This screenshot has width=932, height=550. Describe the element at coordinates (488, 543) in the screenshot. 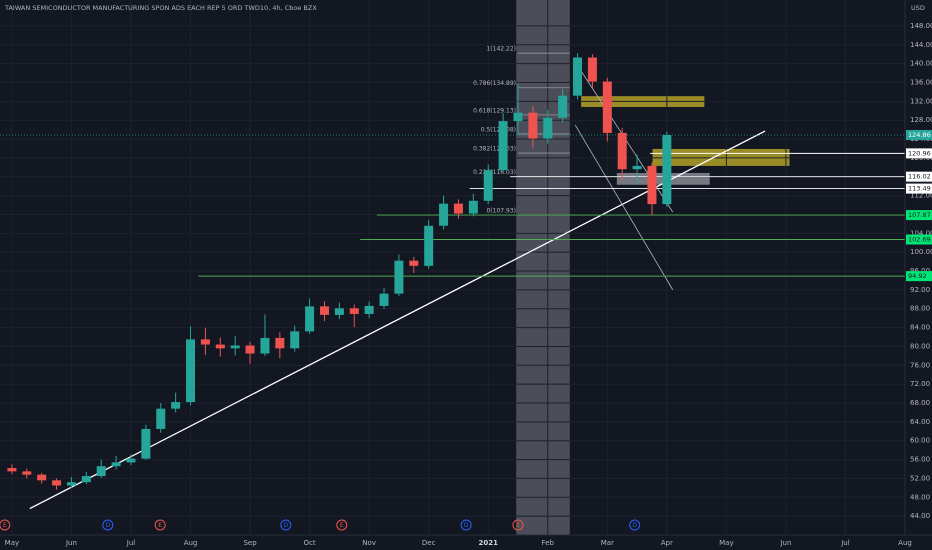

I see `x-tick-label: 2021` at that location.